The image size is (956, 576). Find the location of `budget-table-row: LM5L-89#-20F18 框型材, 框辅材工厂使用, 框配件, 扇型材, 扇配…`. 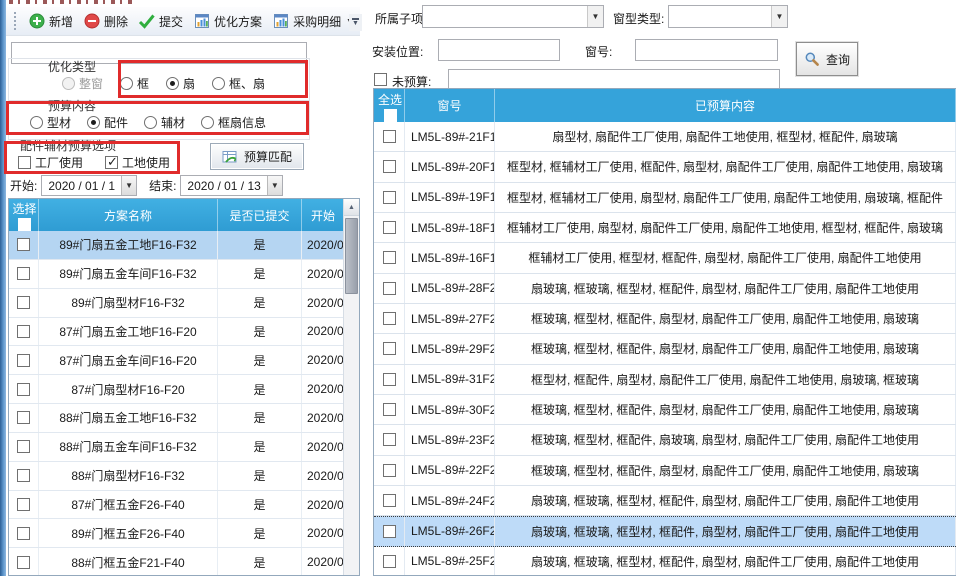

budget-table-row: LM5L-89#-20F18 框型材, 框辅材工厂使用, 框配件, 扇型材, 扇配… is located at coordinates (665, 167).